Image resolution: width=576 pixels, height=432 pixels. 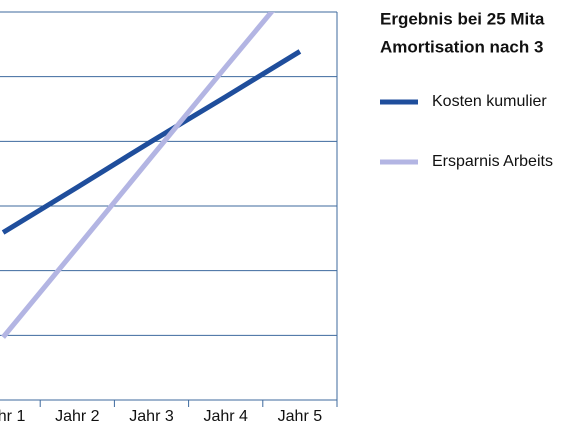 I want to click on x-tick-label: Jahr 5, so click(x=300, y=416).